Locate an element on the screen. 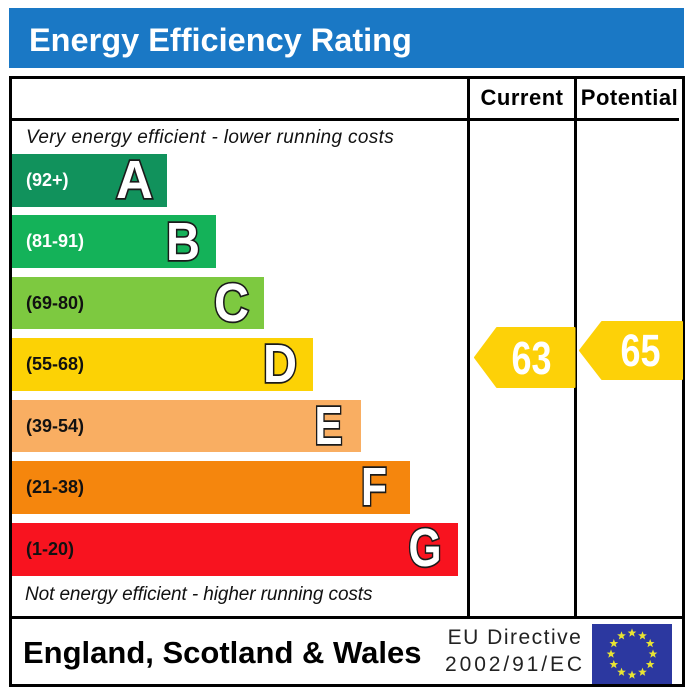 The height and width of the screenshot is (698, 692). svg-text: D is located at coordinates (280, 364).